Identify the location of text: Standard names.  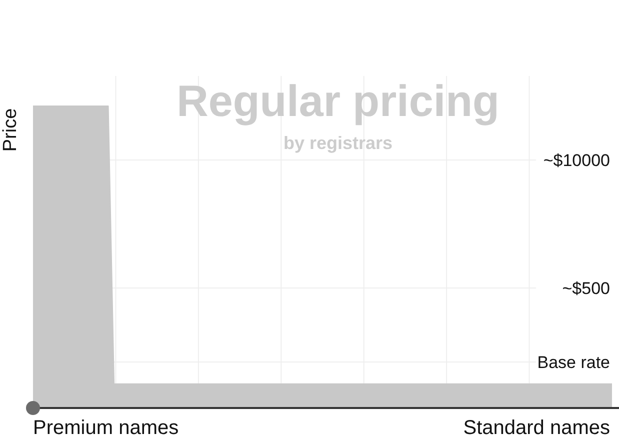
(536, 428).